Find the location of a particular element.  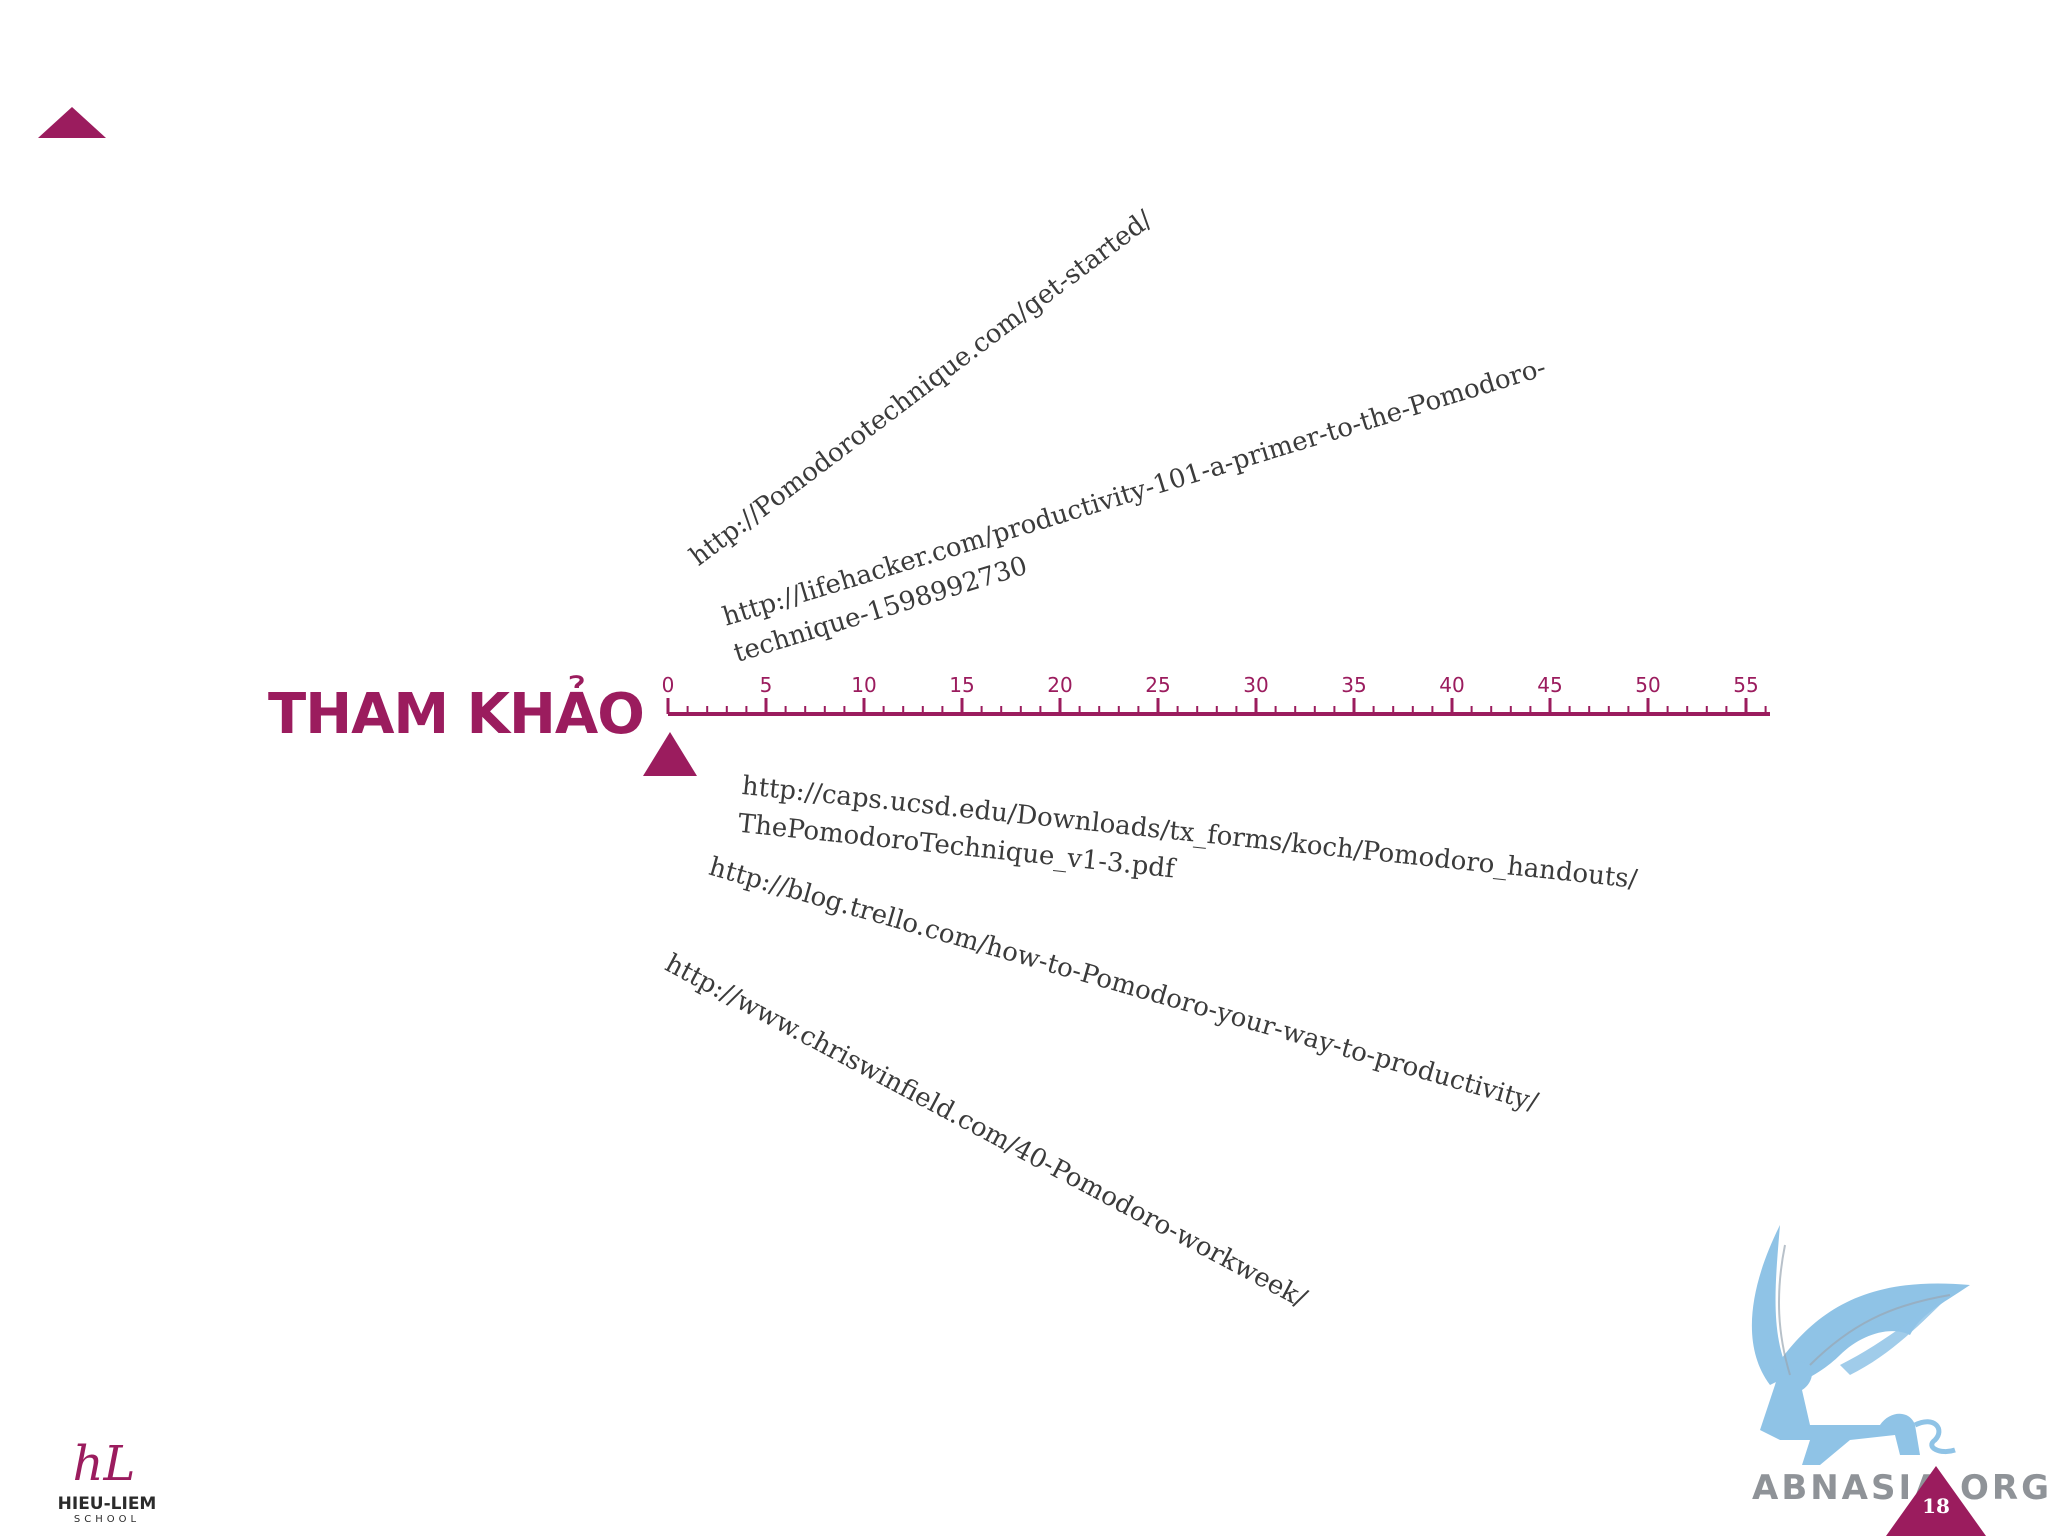

top-left-triangle-icon is located at coordinates (72, 122).